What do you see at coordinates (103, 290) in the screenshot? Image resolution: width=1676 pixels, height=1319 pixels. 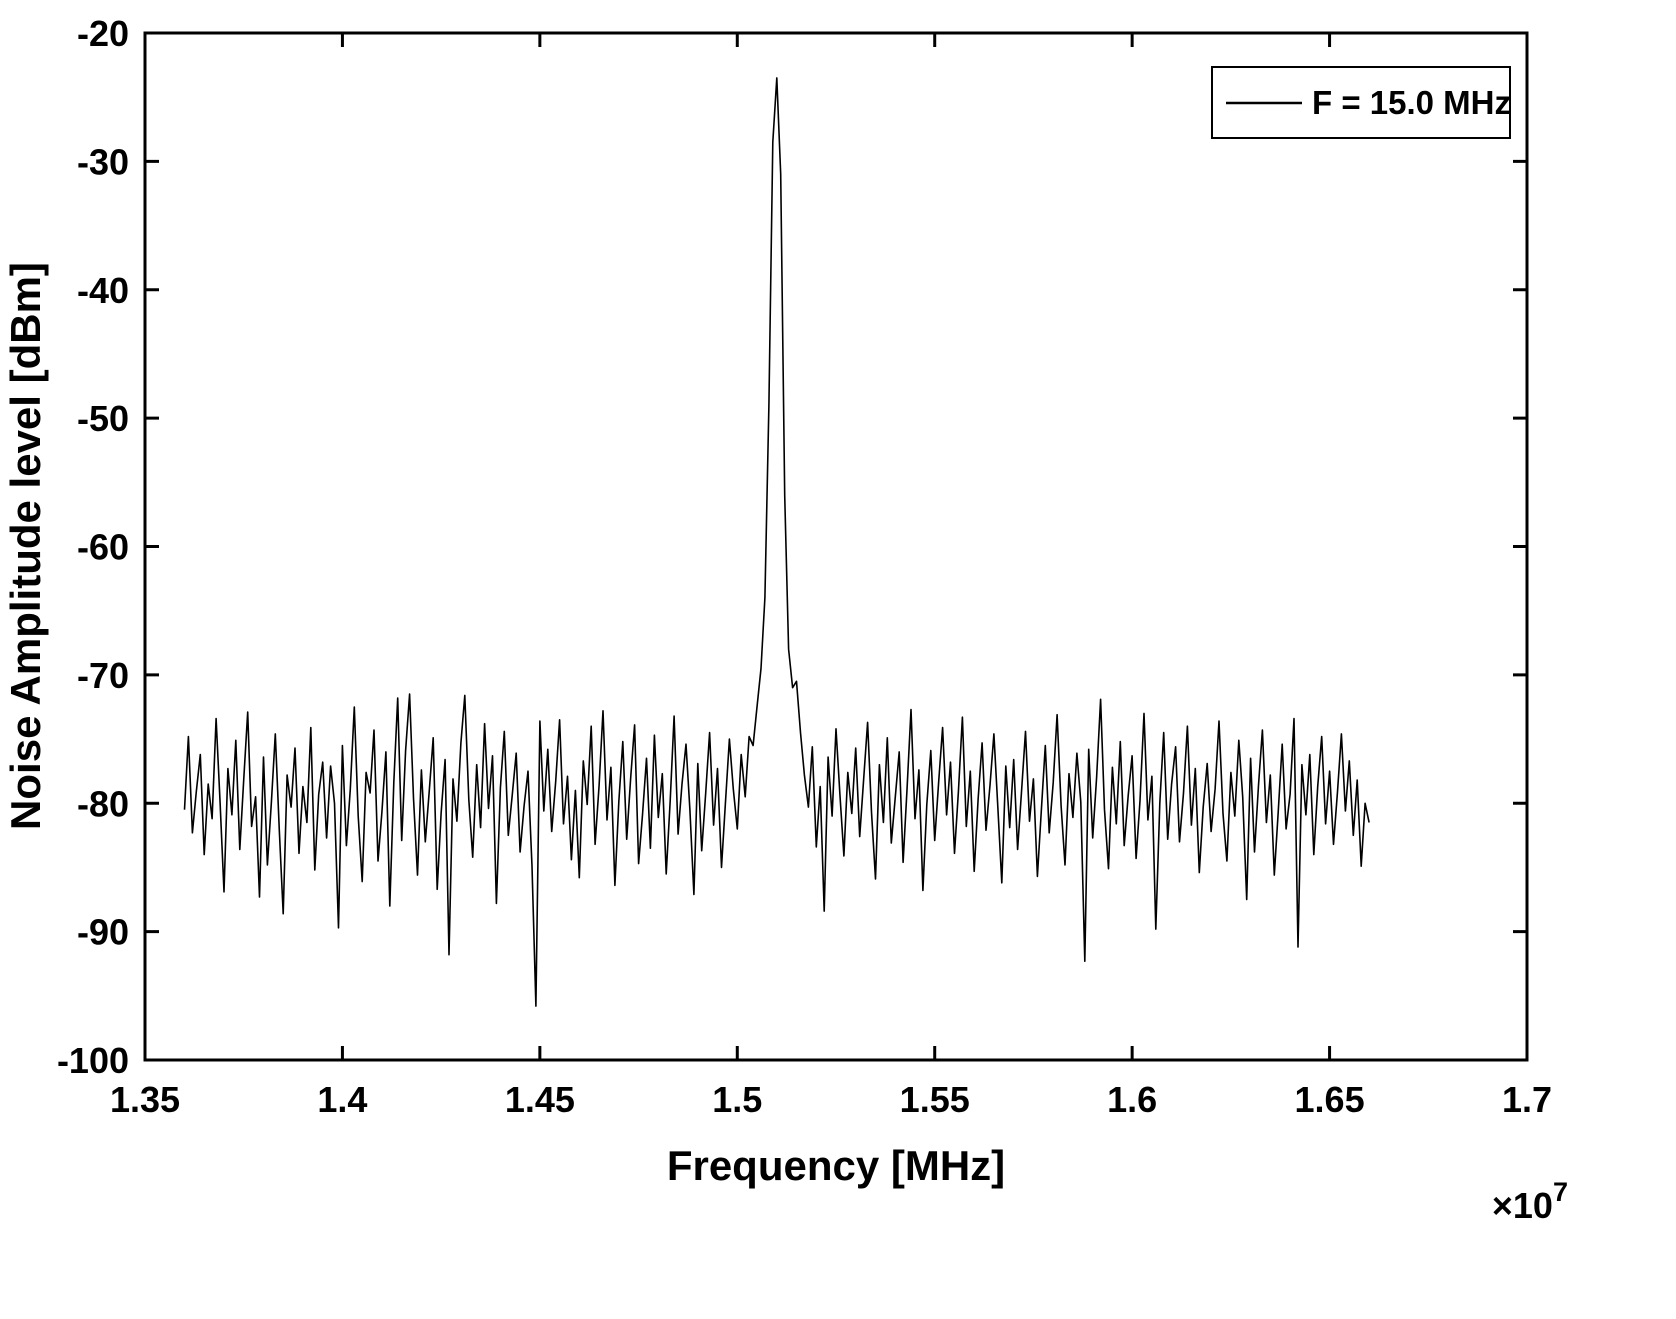 I see `y-tick-label: -40` at bounding box center [103, 290].